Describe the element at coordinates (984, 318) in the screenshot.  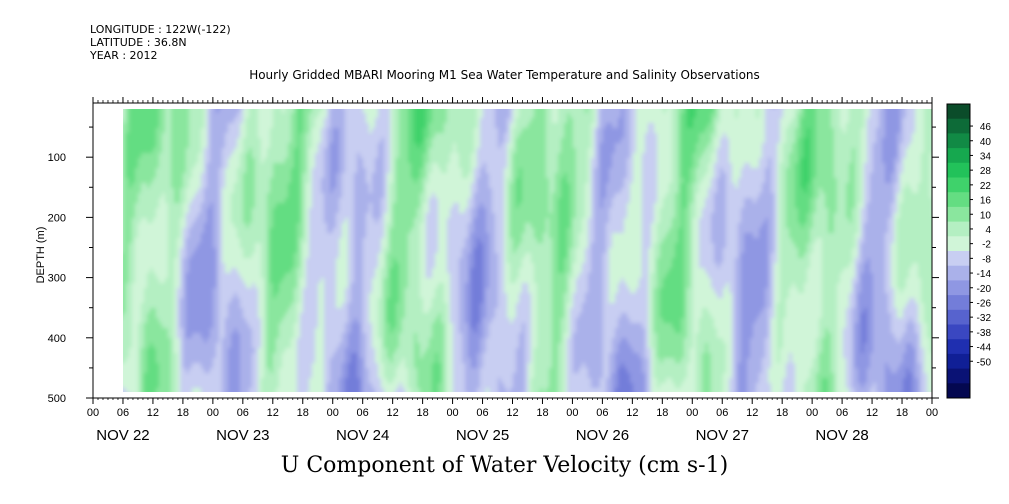
I see `colorbar-label: -32` at that location.